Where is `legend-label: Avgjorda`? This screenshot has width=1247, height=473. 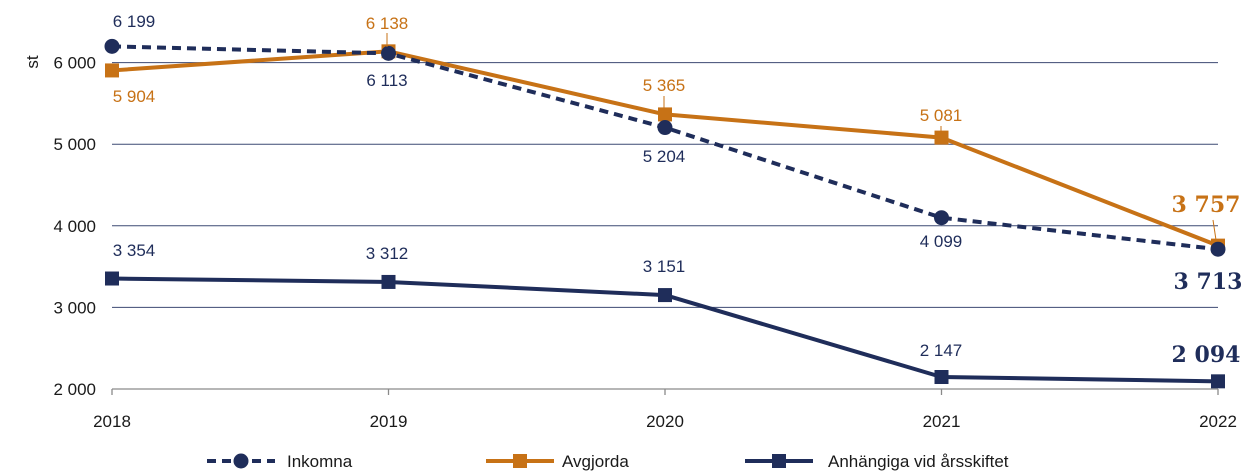 legend-label: Avgjorda is located at coordinates (595, 461).